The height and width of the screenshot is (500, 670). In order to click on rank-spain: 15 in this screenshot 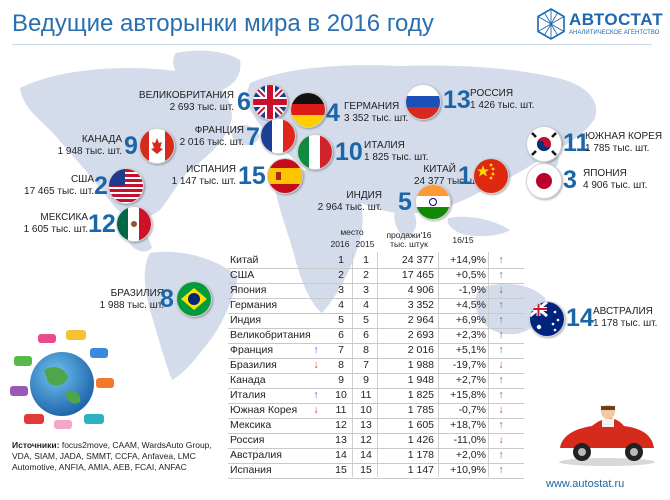, I will do `click(252, 176)`.